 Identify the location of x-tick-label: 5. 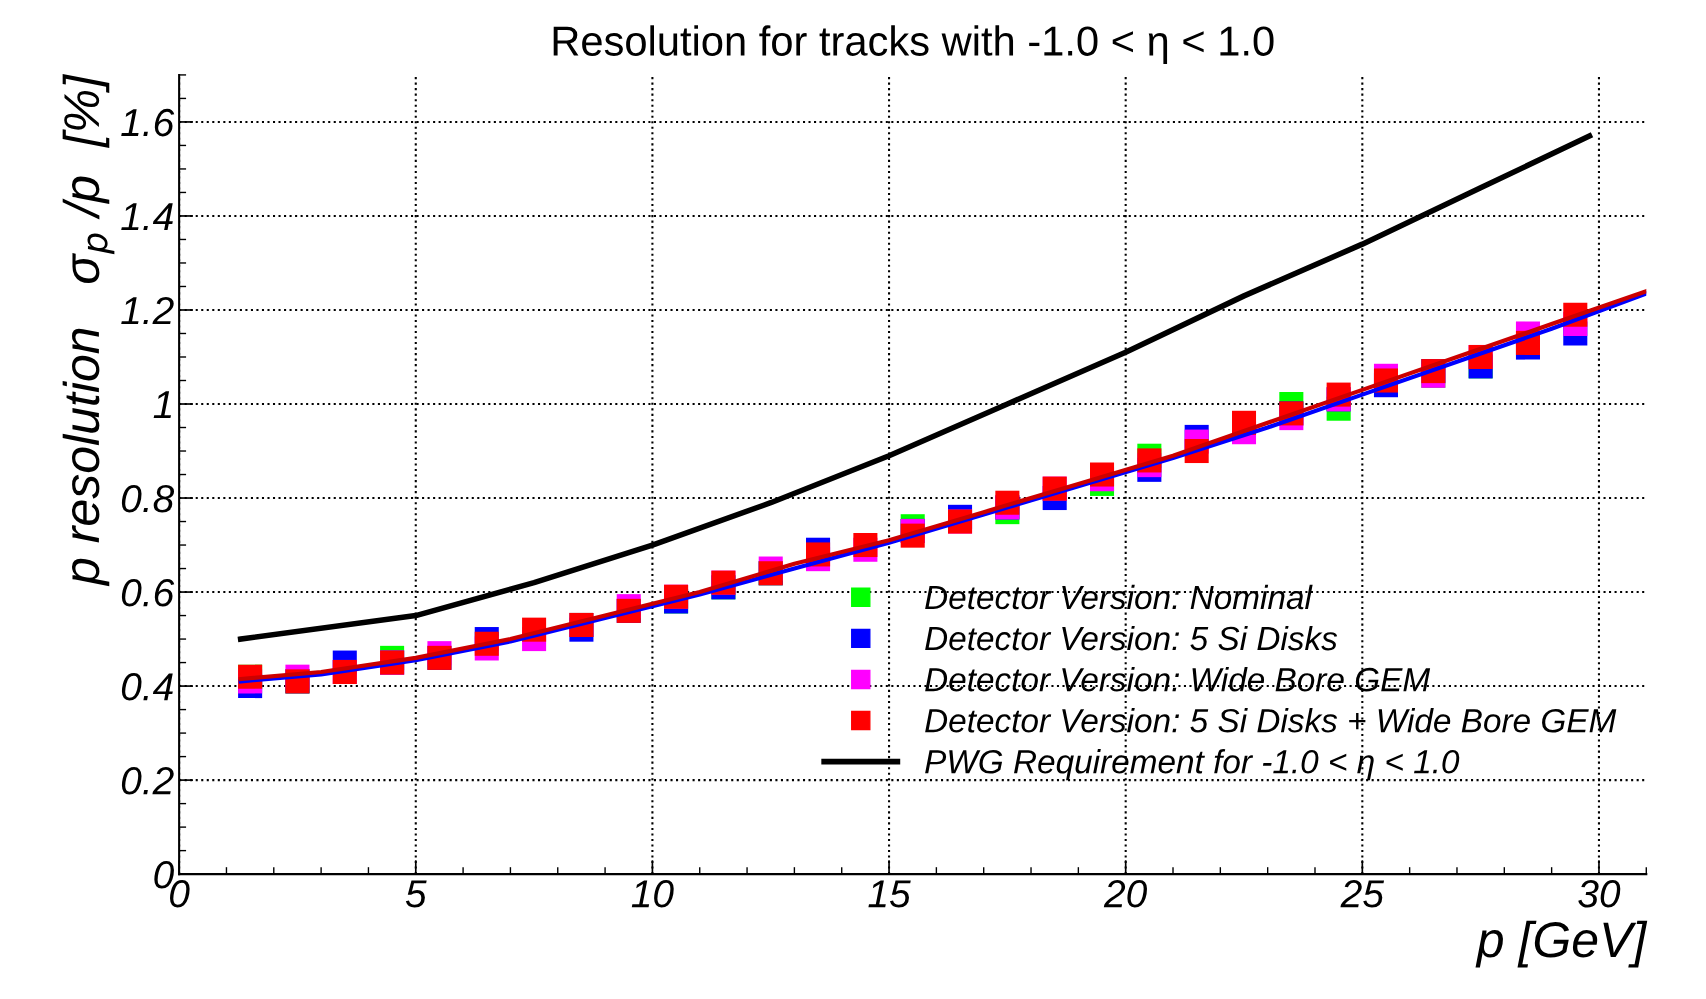
(416, 894).